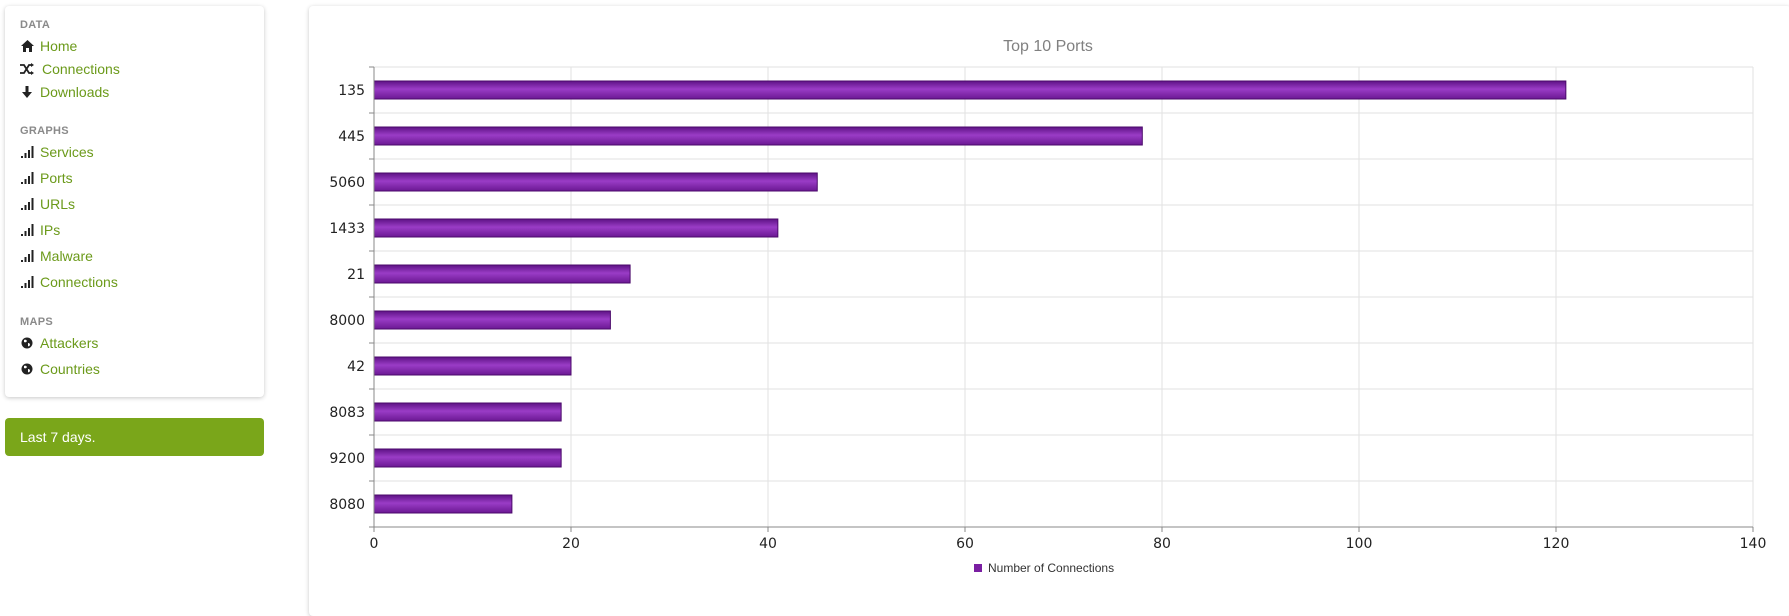 The width and height of the screenshot is (1789, 616). Describe the element at coordinates (1048, 46) in the screenshot. I see `chart-title: Top 10 Ports` at that location.